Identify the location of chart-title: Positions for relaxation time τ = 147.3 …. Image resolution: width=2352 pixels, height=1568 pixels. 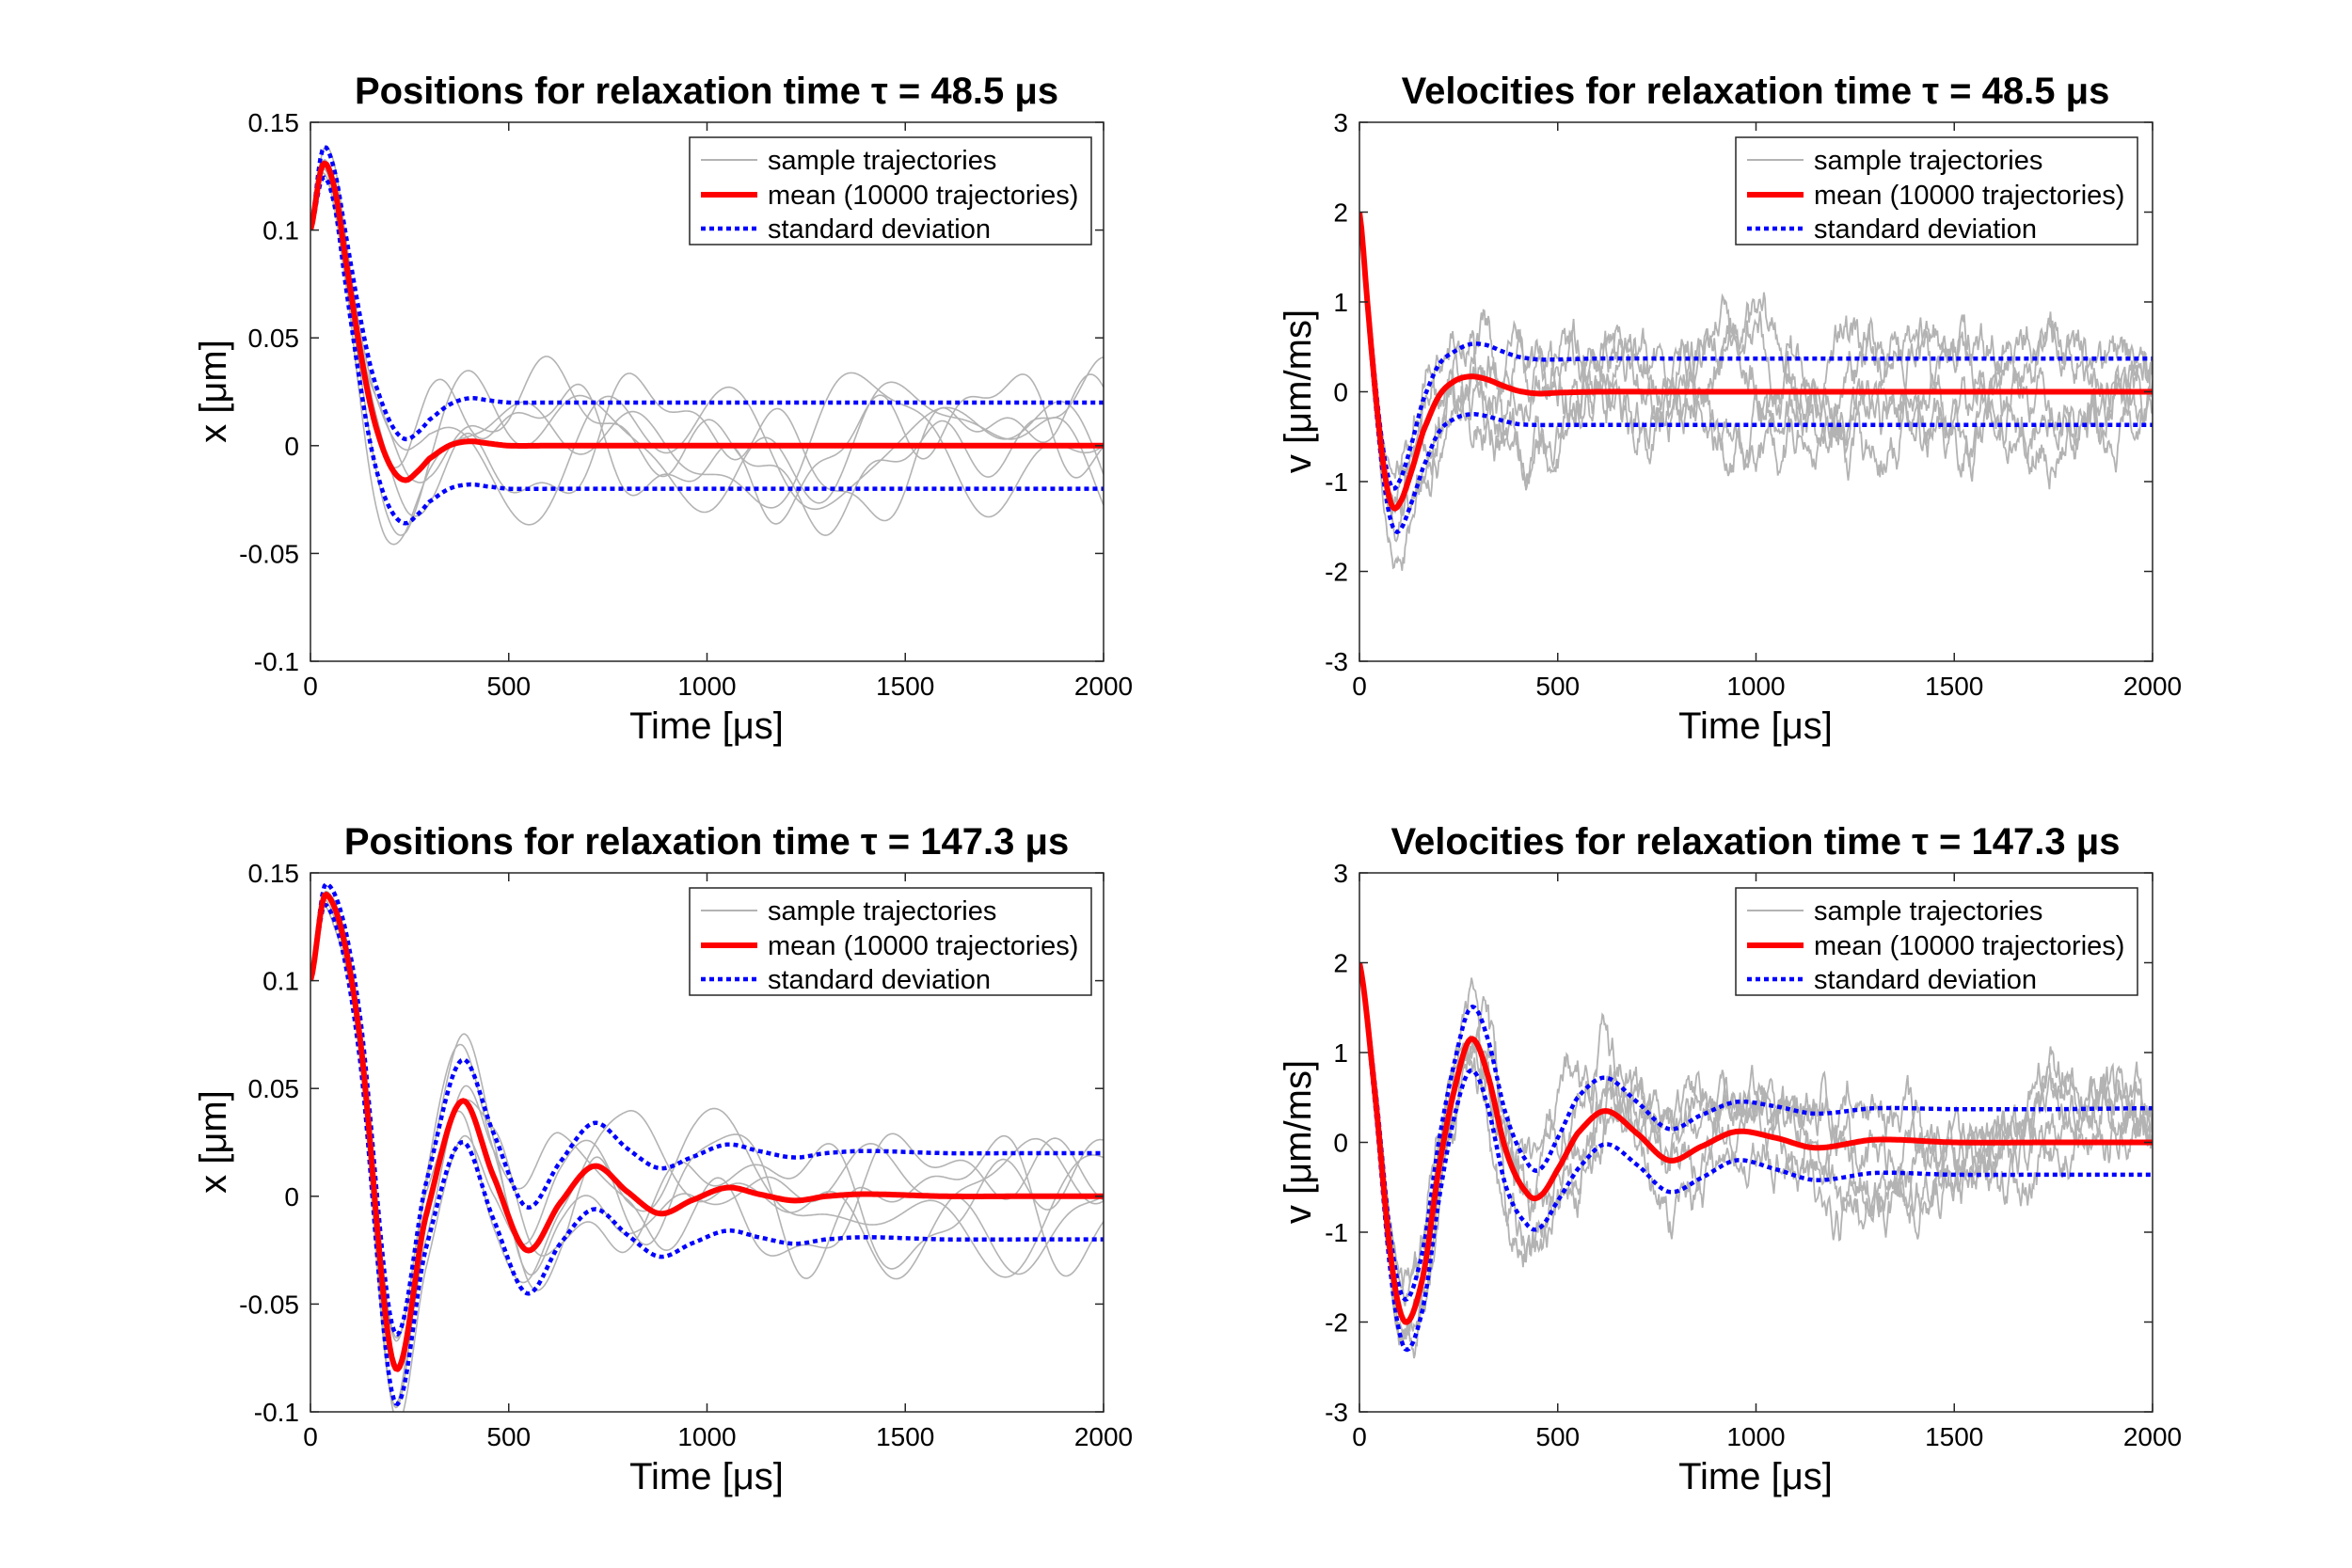
(706, 842).